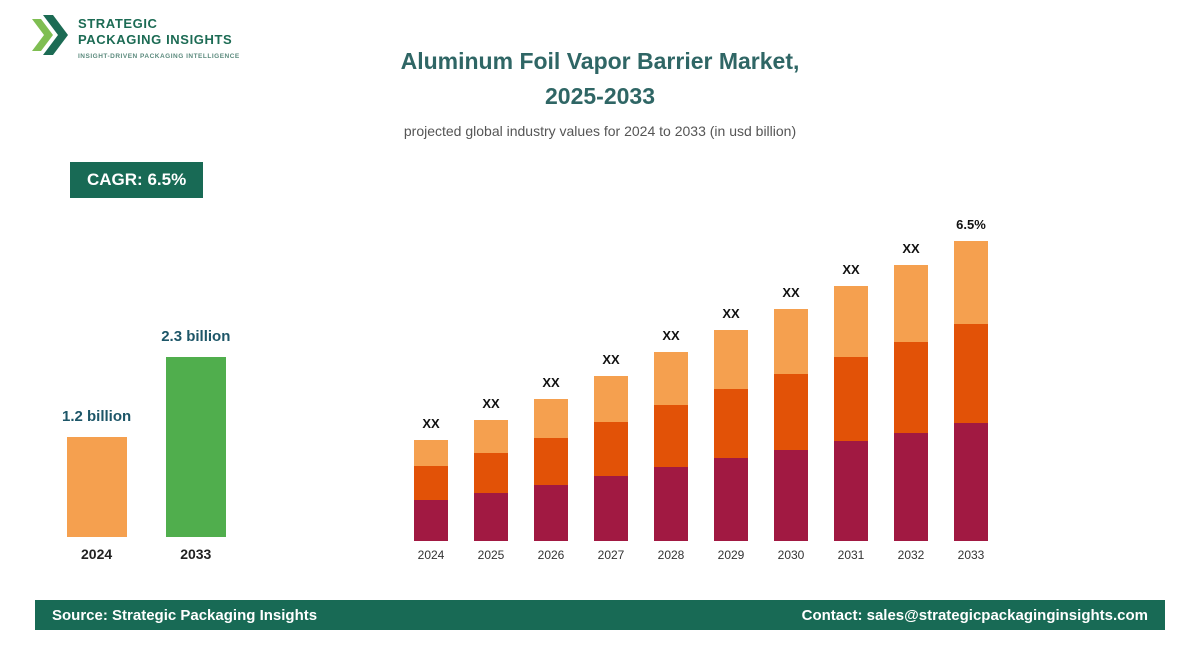 The height and width of the screenshot is (650, 1200). I want to click on page-title-line1: Aluminum Foil Vapor Barrier Market,, so click(600, 61).